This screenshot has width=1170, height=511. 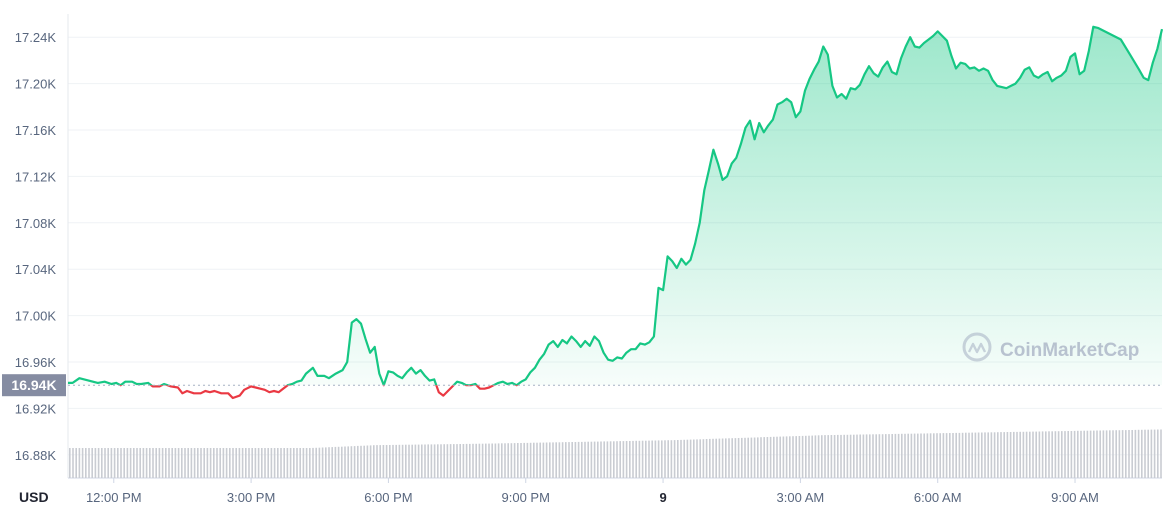 I want to click on y-tick-label: 16.92K, so click(x=36, y=408).